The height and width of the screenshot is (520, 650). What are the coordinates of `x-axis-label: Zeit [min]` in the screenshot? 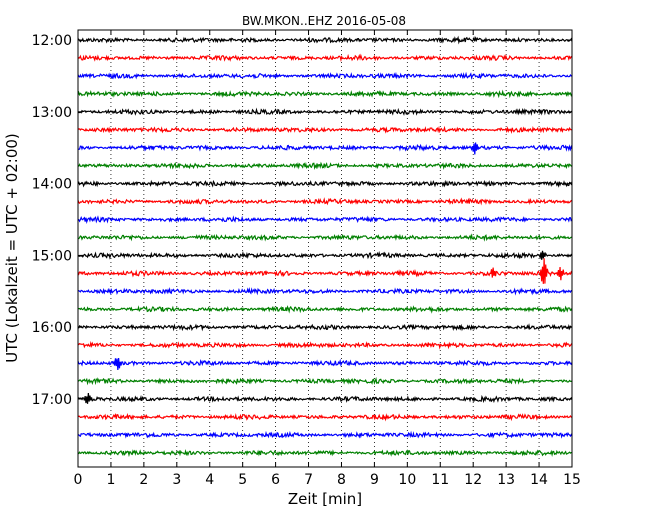 It's located at (325, 499).